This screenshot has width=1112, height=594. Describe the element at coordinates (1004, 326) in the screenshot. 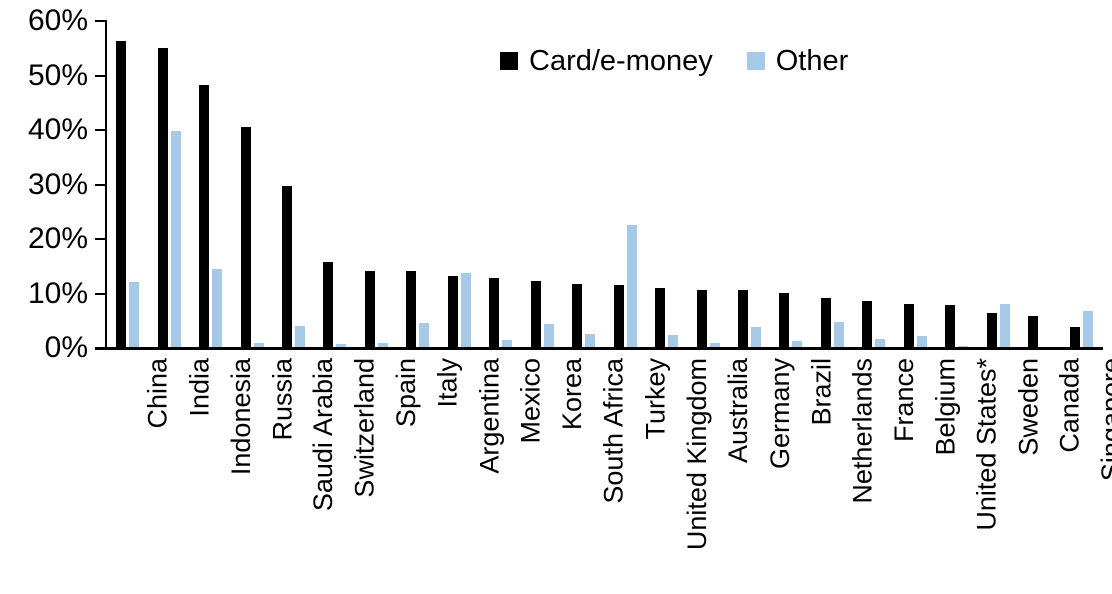

I see `bar-other-sweden` at that location.